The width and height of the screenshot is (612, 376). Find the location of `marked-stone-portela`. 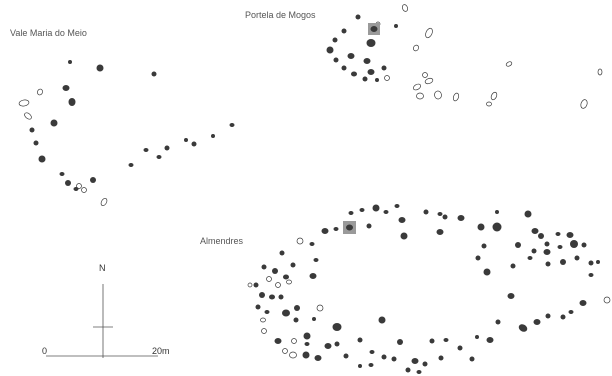

marked-stone-portela is located at coordinates (374, 29).